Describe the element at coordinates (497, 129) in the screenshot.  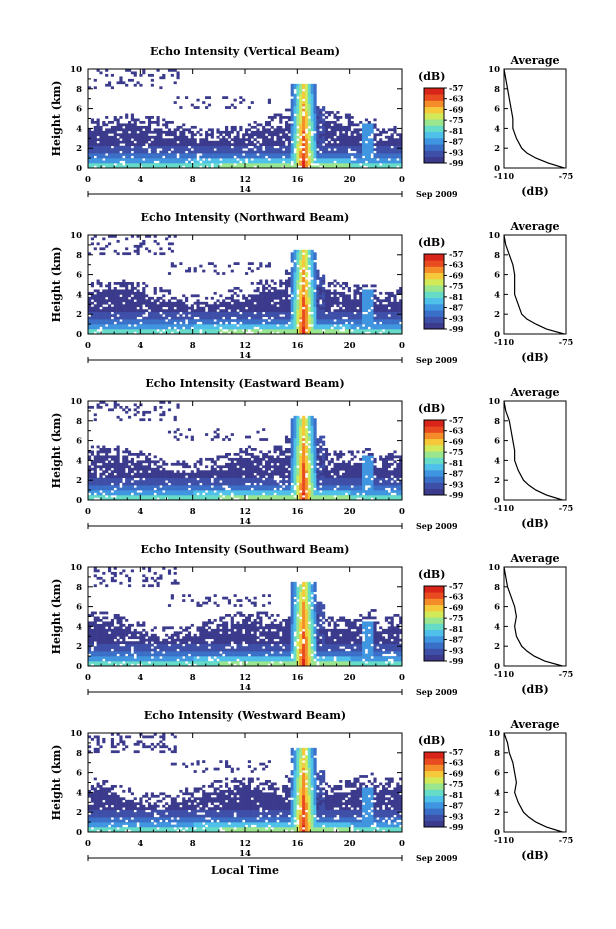
I see `profile-y-tick-label: 4` at that location.